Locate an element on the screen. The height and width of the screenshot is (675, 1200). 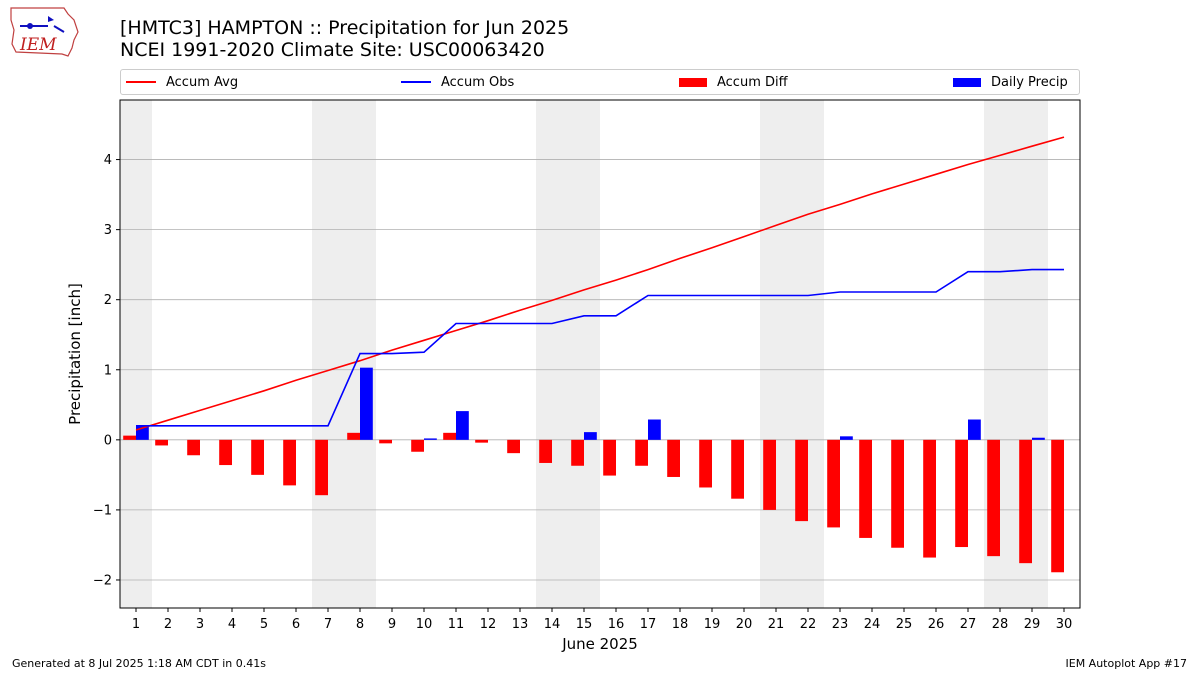
x-tick-label: 28 is located at coordinates (1000, 624).